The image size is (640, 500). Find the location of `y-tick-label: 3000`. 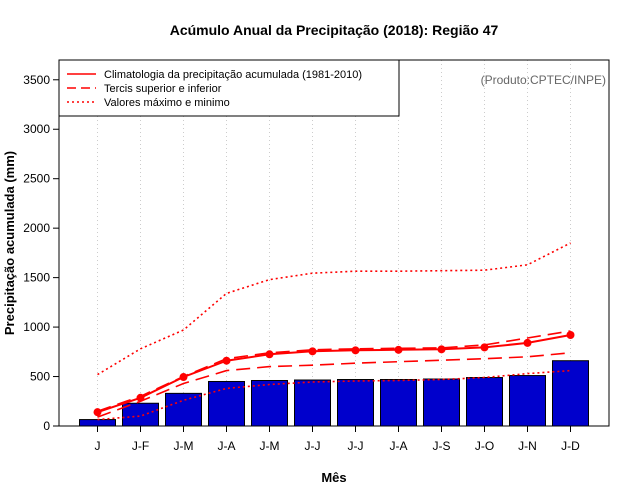

y-tick-label: 3000 is located at coordinates (36, 129).